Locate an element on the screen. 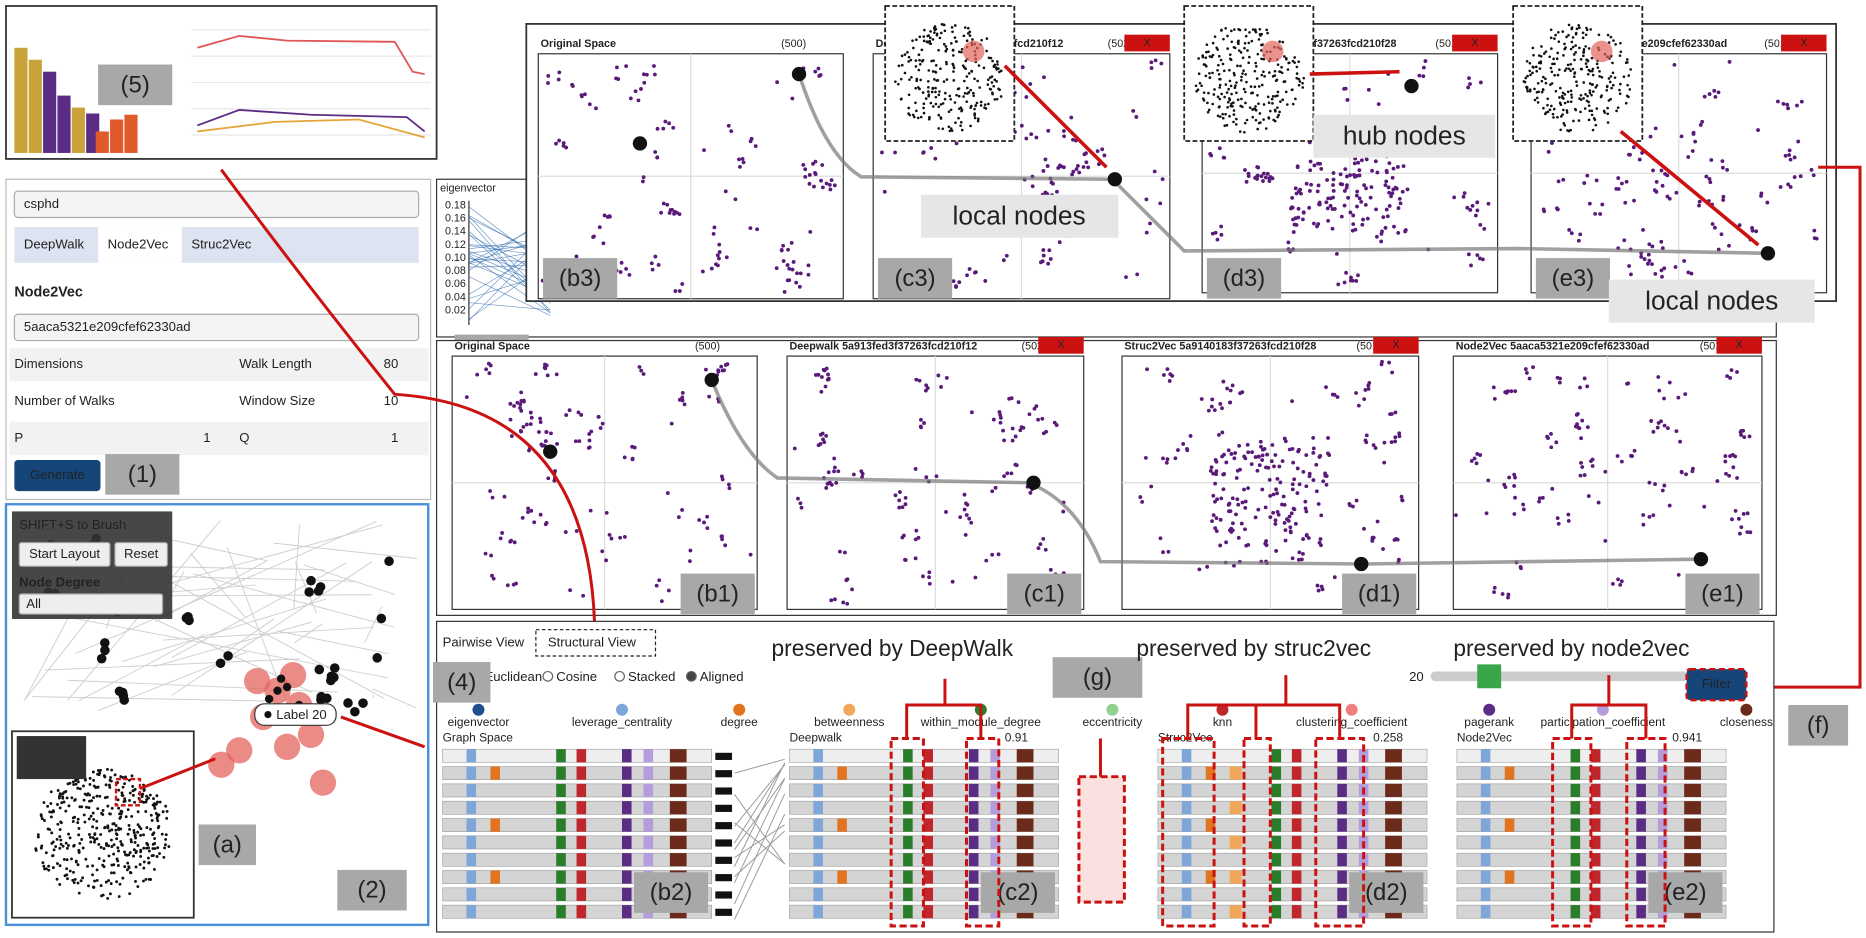  embedding-select is located at coordinates (216, 327).